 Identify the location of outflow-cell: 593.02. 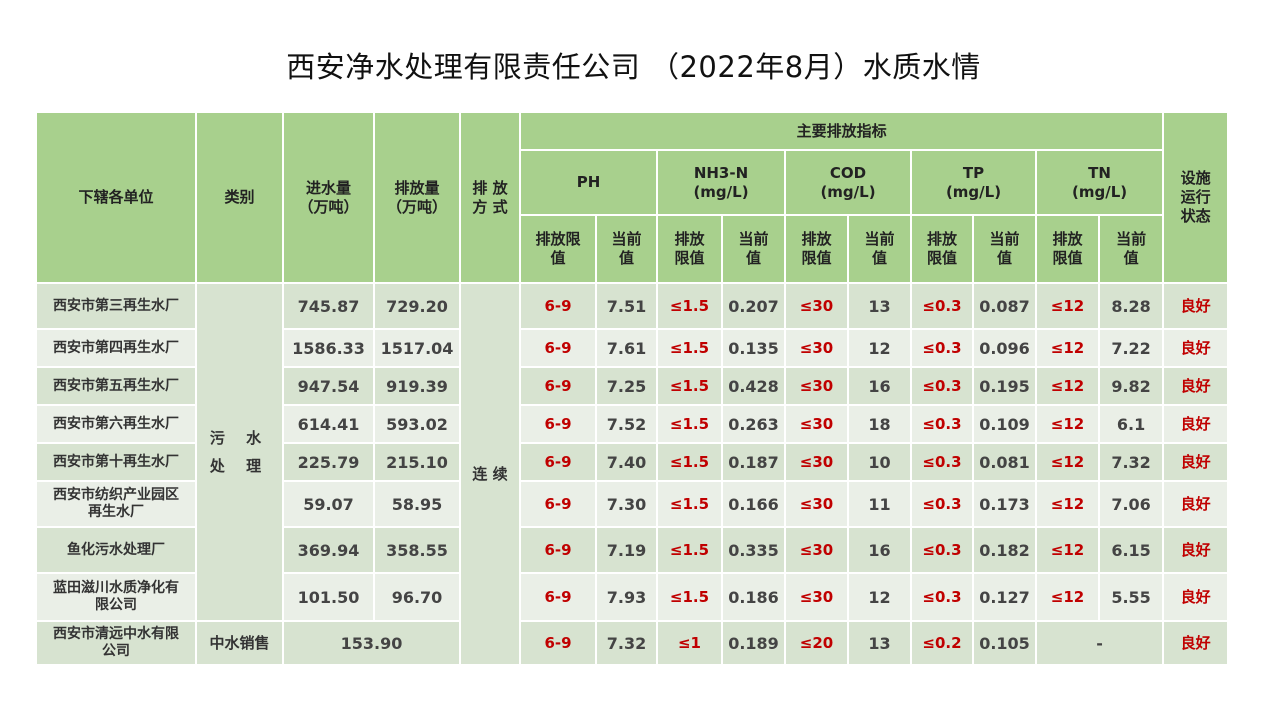
(417, 424).